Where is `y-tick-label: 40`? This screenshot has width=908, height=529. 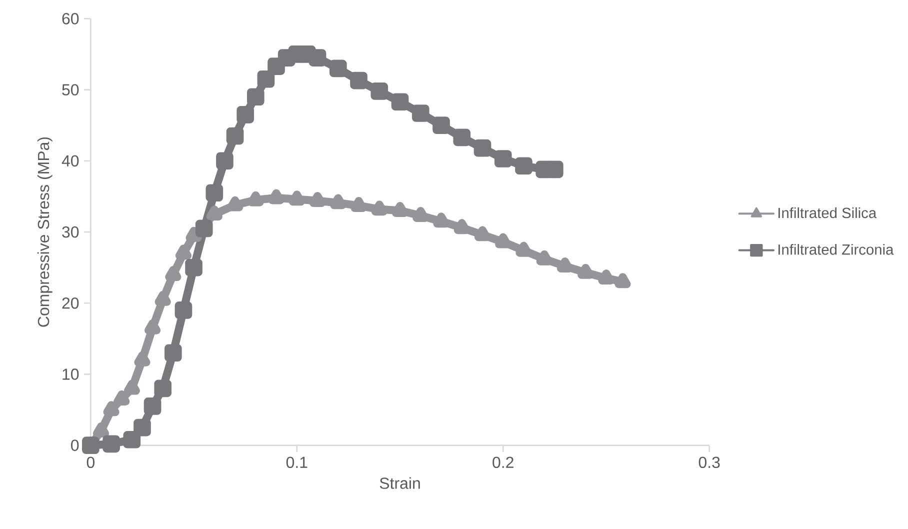 y-tick-label: 40 is located at coordinates (70, 160).